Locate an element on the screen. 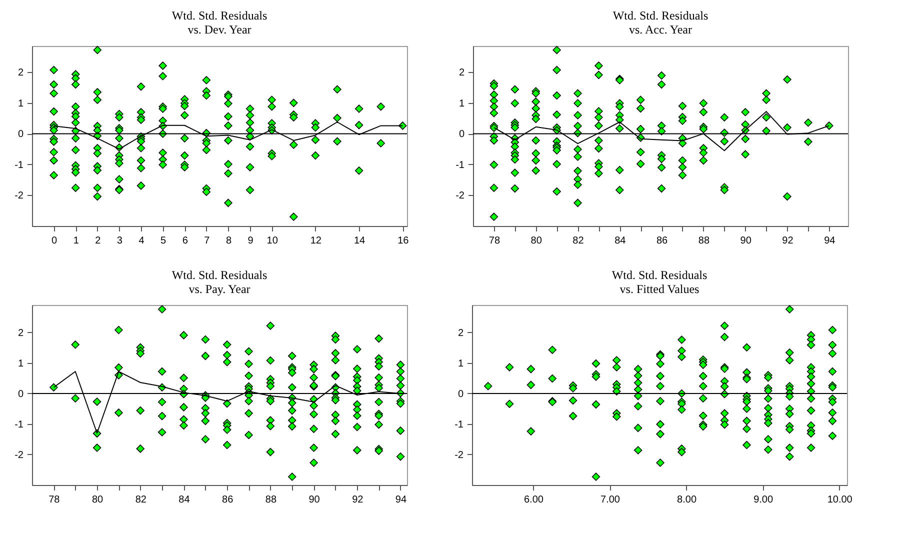 The width and height of the screenshot is (907, 537). x-tick-label: 10 is located at coordinates (272, 241).